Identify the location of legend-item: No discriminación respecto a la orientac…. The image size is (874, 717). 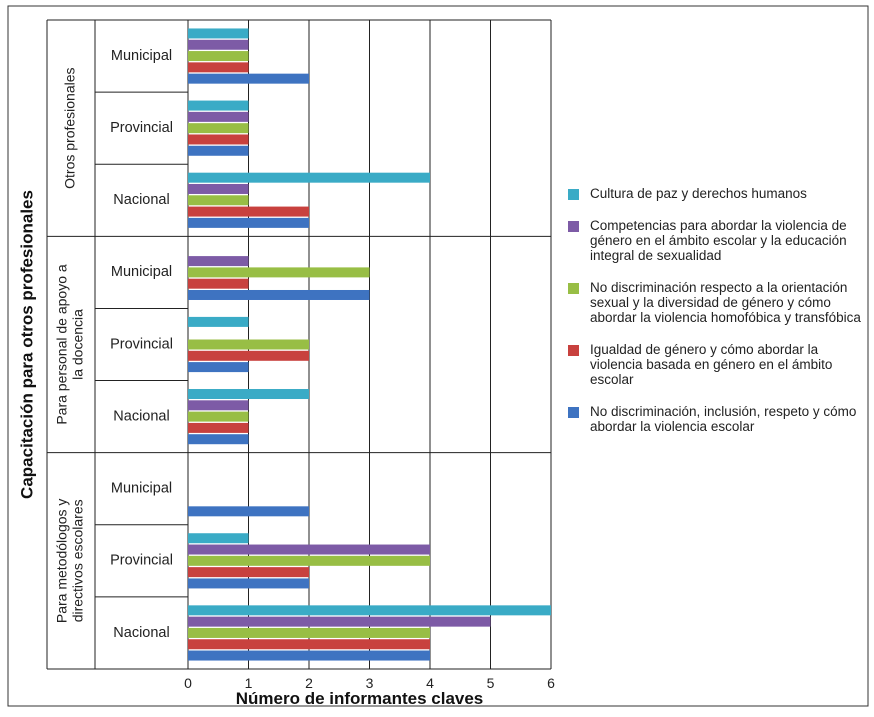
(718, 302).